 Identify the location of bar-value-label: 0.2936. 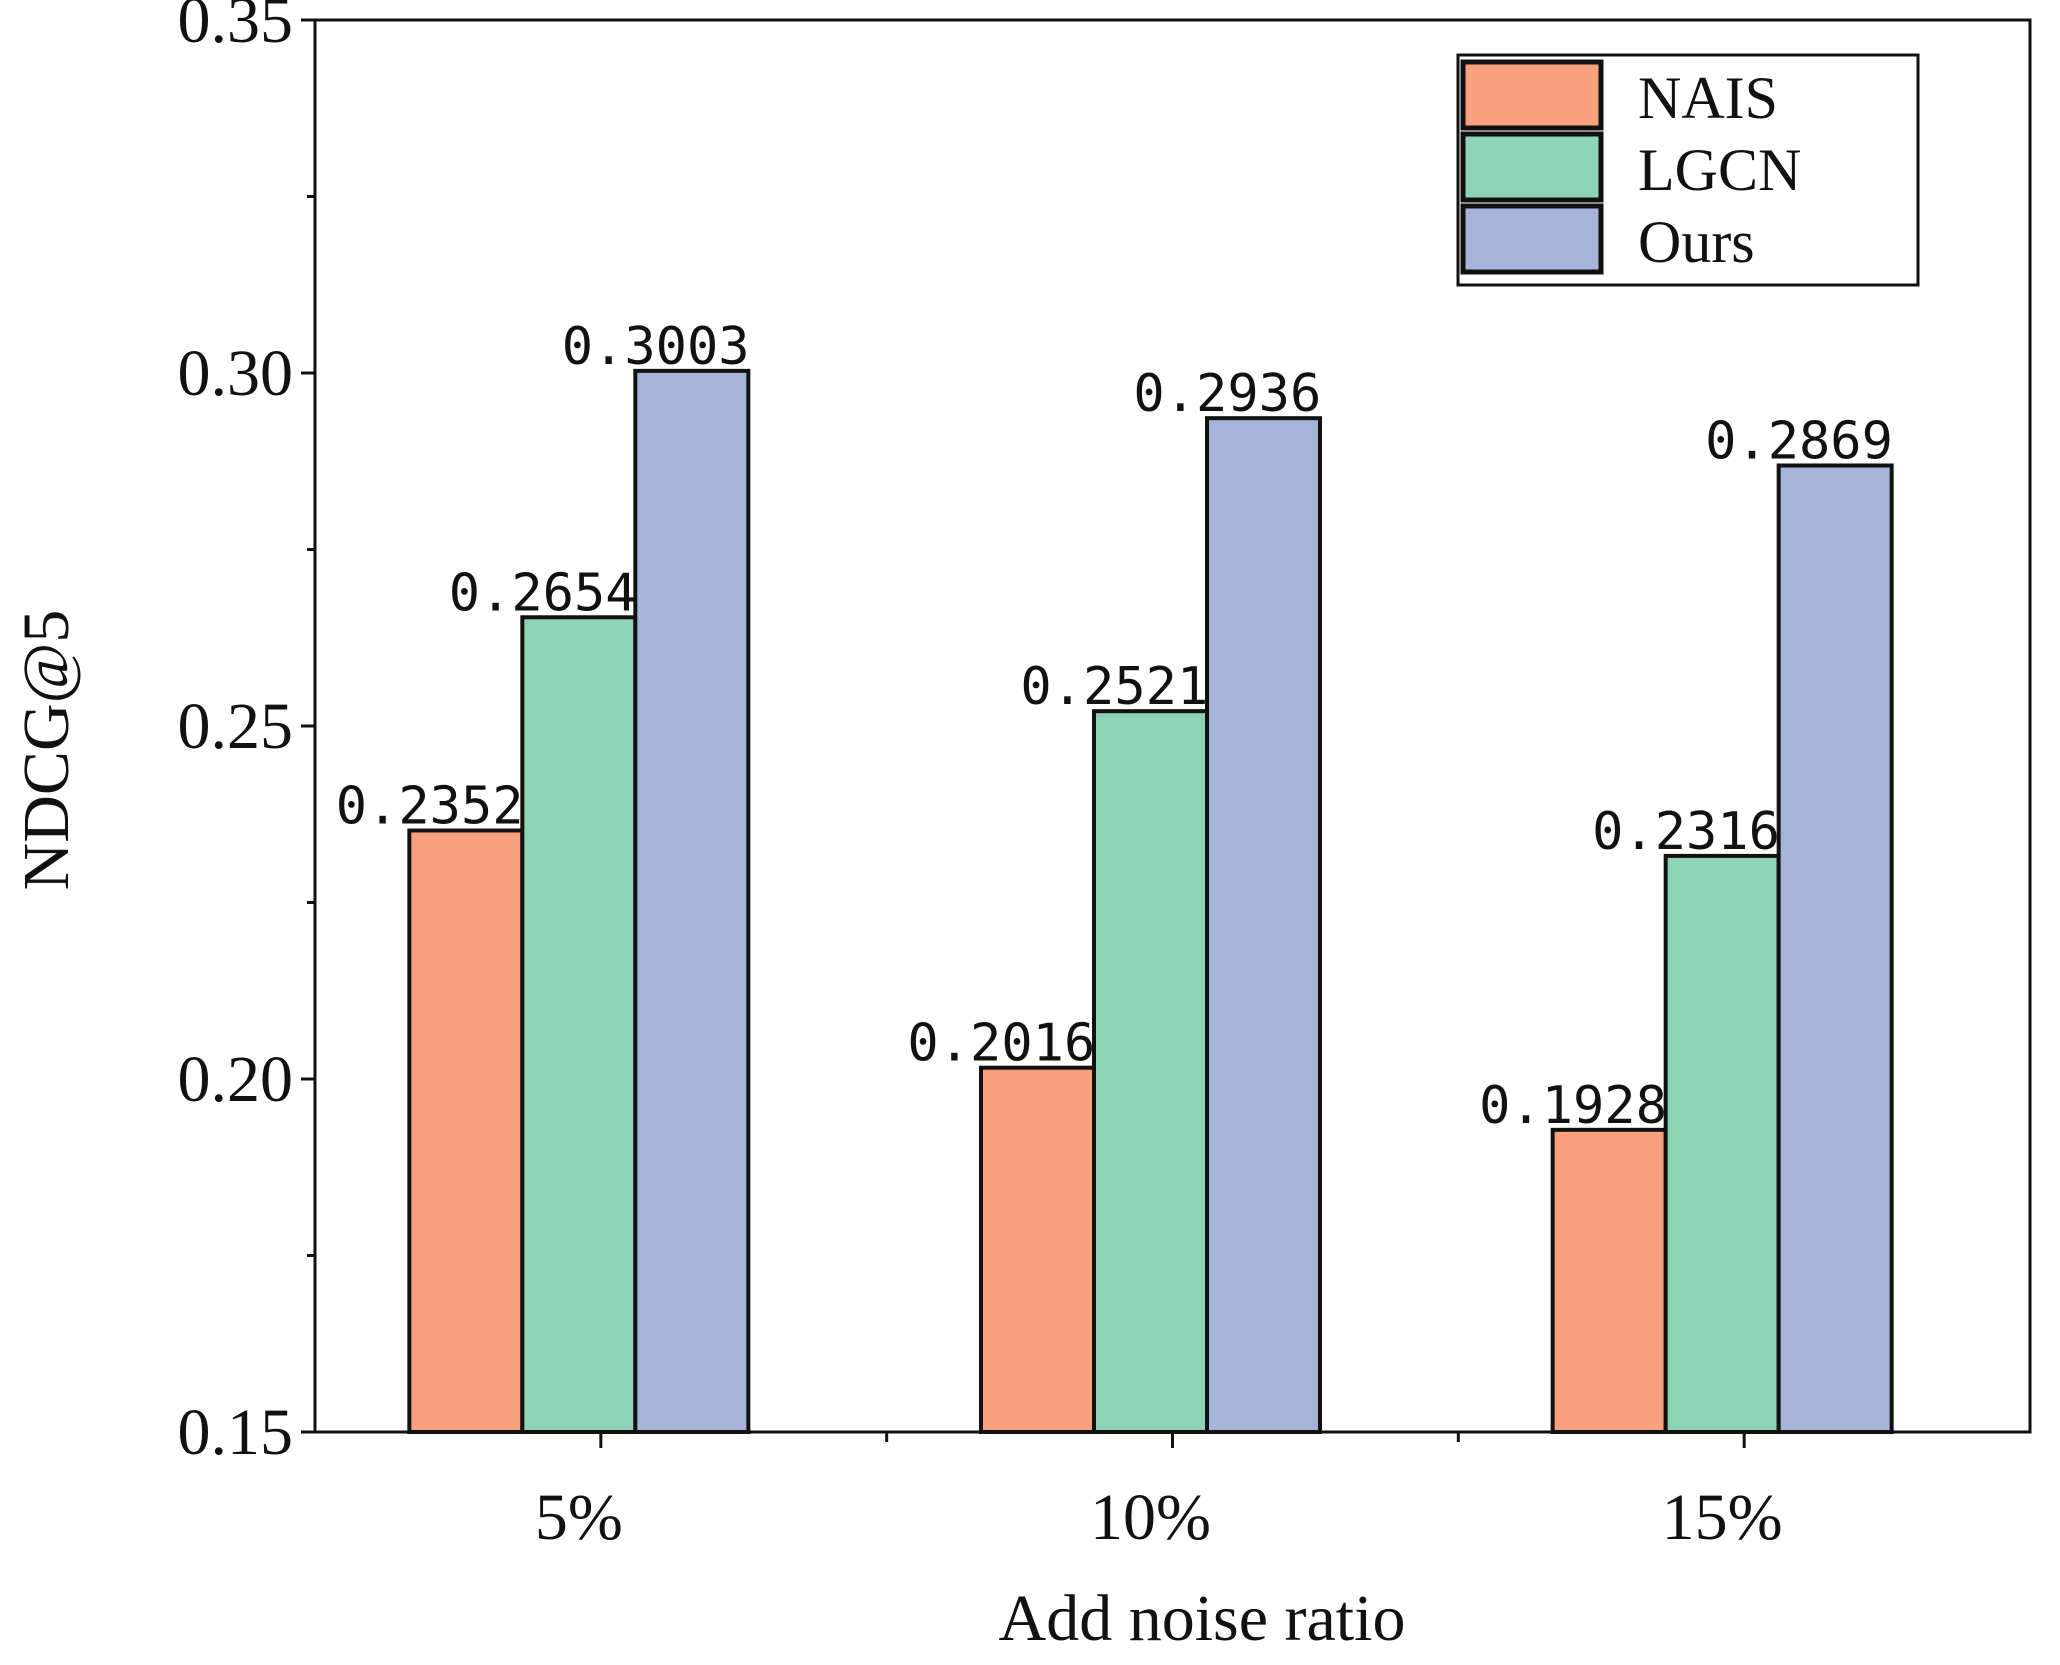
(1227, 394).